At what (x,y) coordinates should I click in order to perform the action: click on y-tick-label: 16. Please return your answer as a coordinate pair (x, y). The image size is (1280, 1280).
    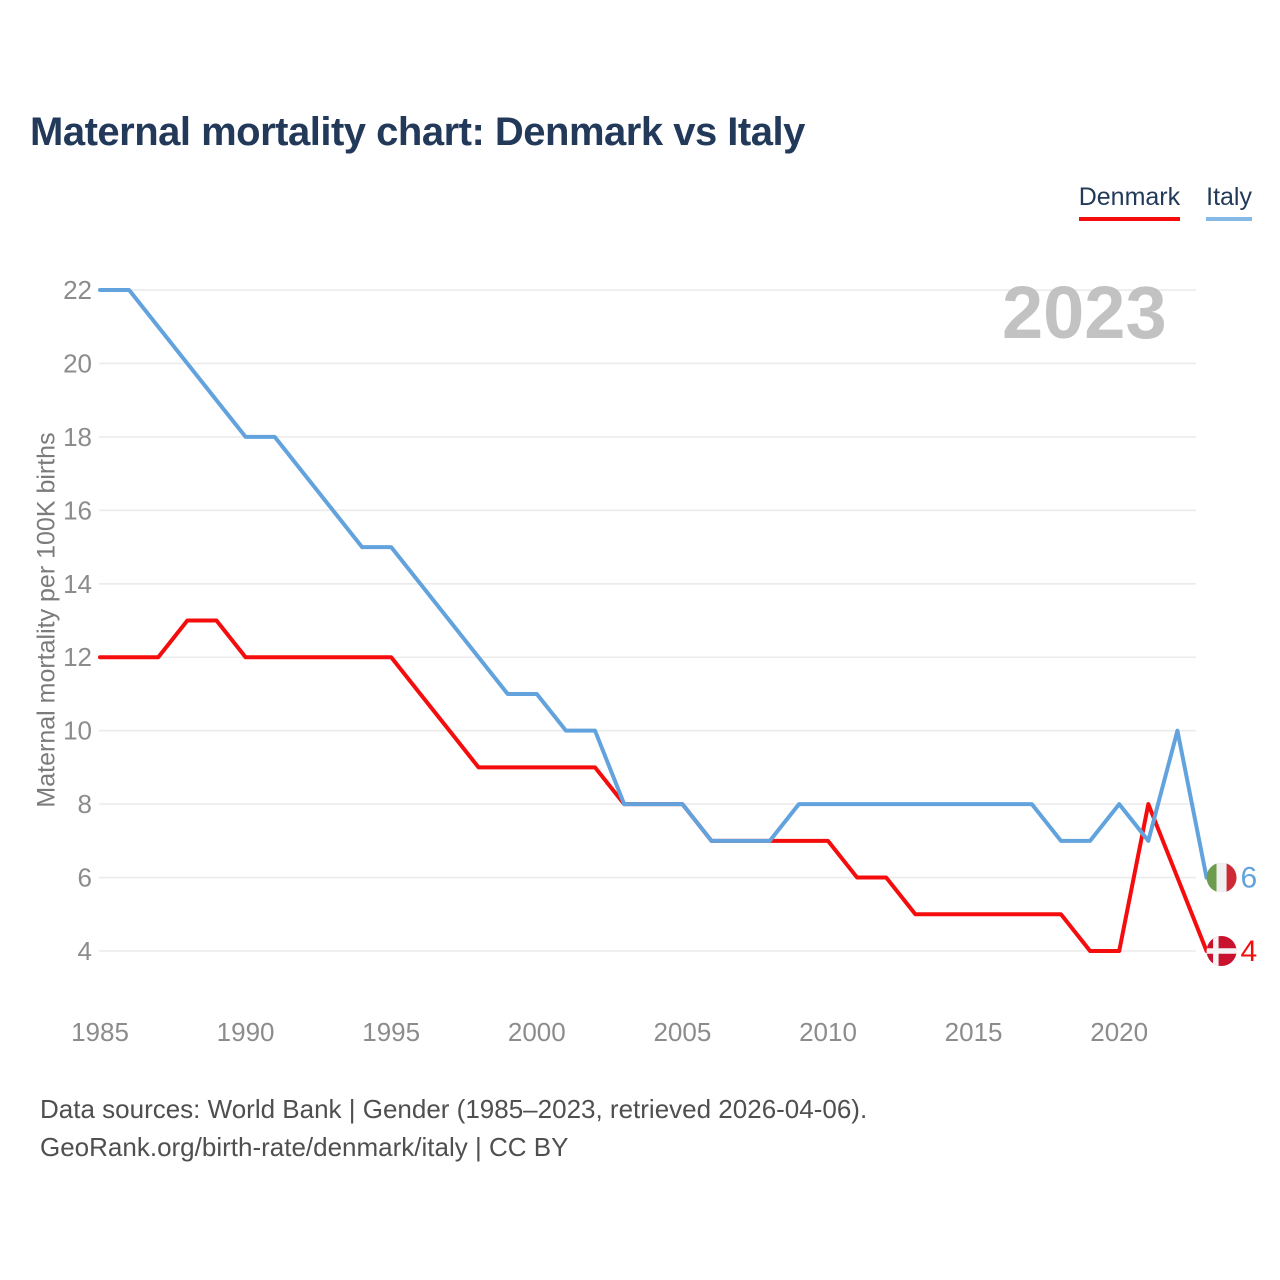
    Looking at the image, I should click on (77, 510).